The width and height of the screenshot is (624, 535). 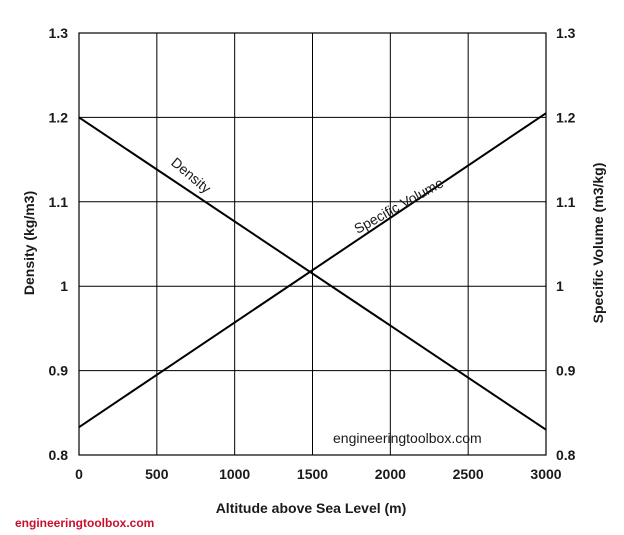 I want to click on left-y-tick-label: 0.9, so click(x=59, y=371).